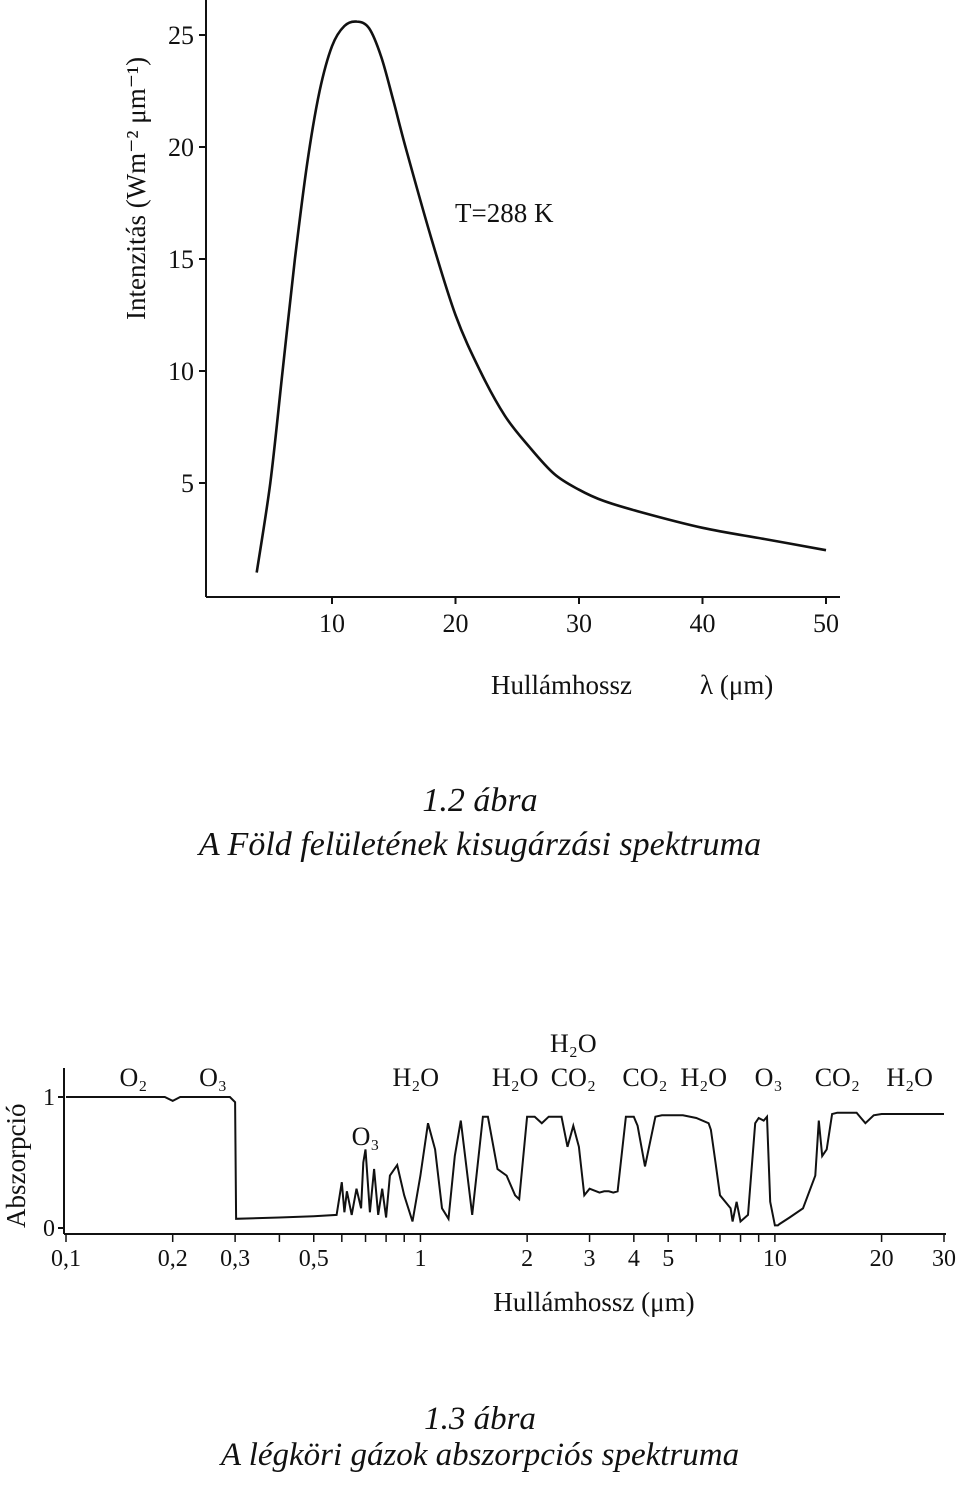 The height and width of the screenshot is (1485, 960). Describe the element at coordinates (235, 1259) in the screenshot. I see `x-tick-label: 0,3` at that location.